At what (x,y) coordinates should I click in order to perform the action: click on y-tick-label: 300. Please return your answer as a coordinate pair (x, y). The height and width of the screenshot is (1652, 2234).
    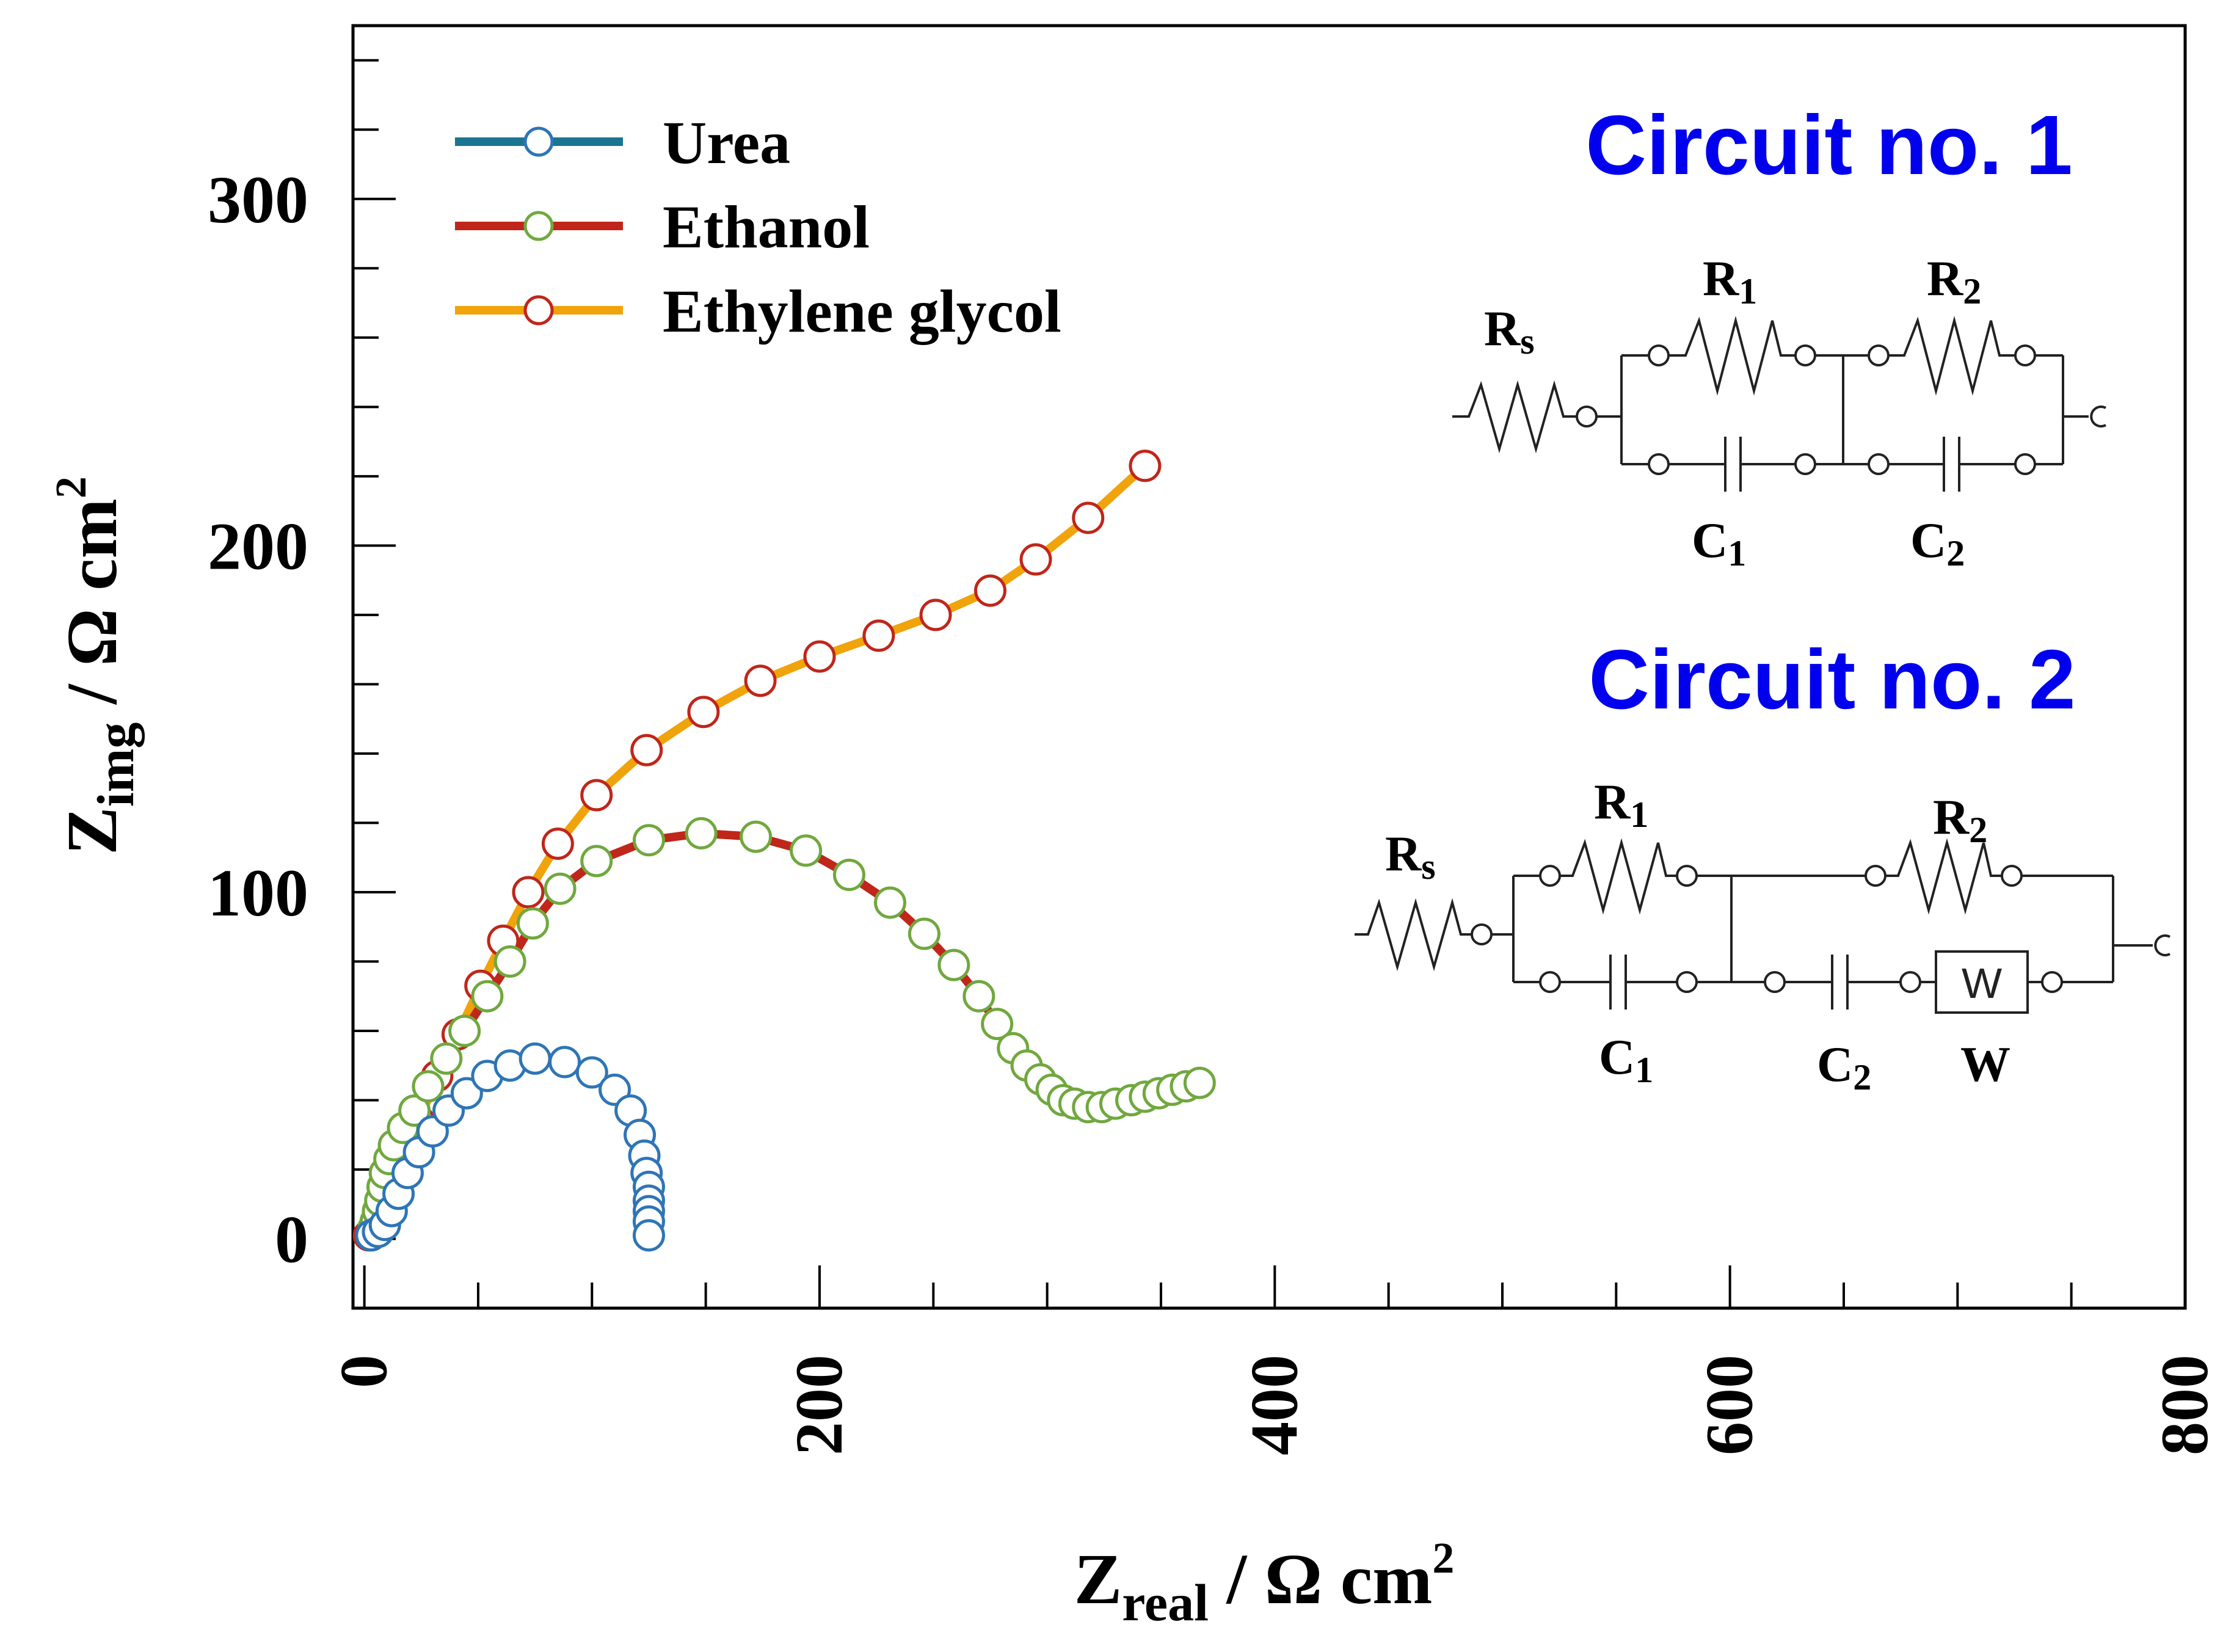
    Looking at the image, I should click on (258, 200).